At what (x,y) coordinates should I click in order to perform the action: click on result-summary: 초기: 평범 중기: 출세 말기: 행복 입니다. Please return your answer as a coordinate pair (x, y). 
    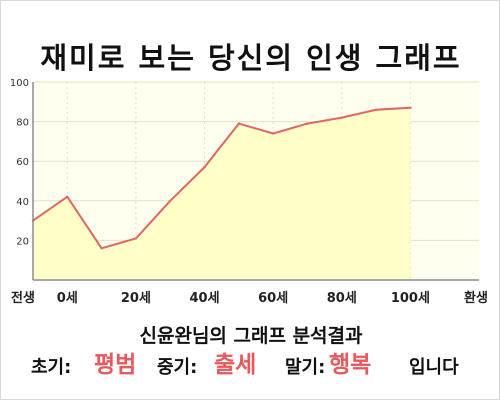
    Looking at the image, I should click on (261, 365).